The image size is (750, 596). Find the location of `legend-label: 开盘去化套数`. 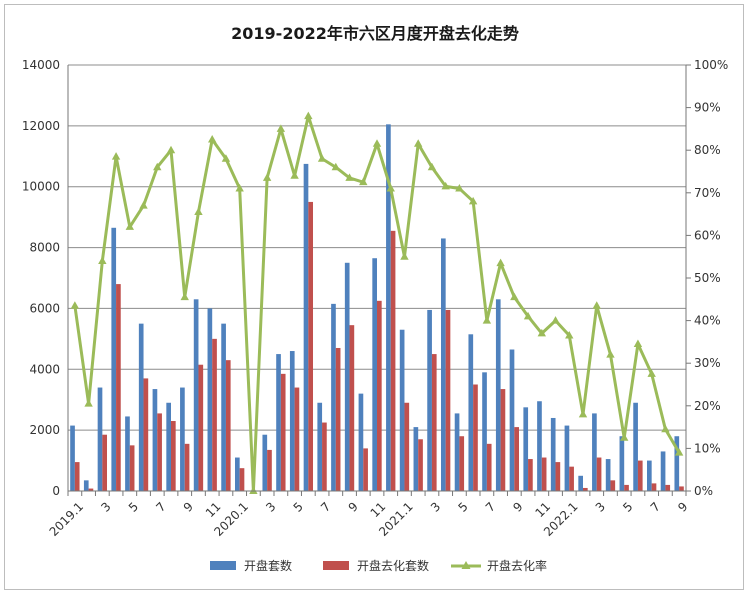

legend-label: 开盘去化套数 is located at coordinates (393, 565).